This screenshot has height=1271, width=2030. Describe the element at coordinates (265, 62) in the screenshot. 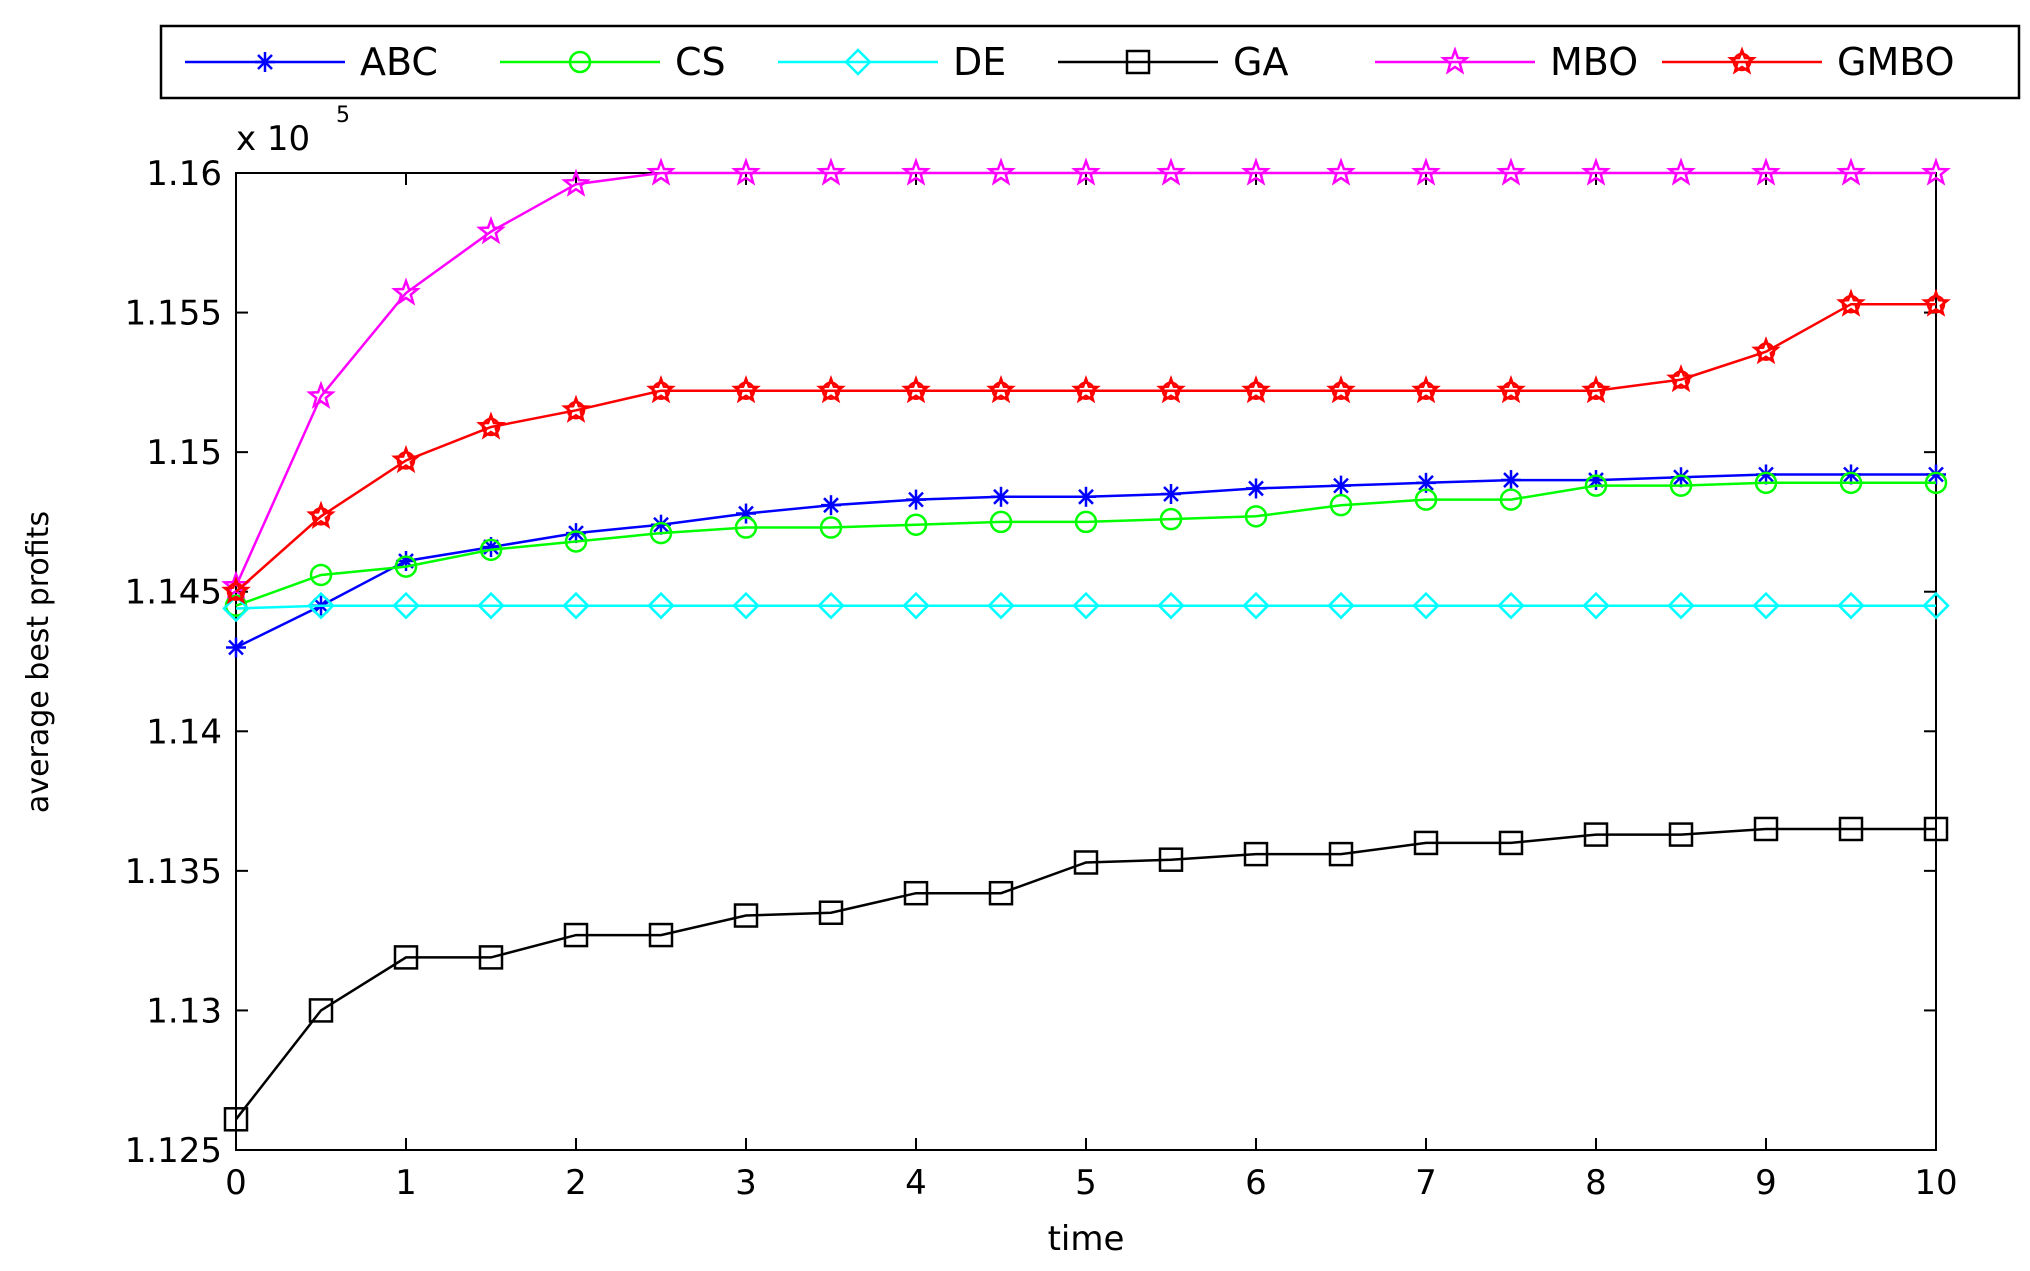

I see `legend-marker-abc-stroke` at that location.